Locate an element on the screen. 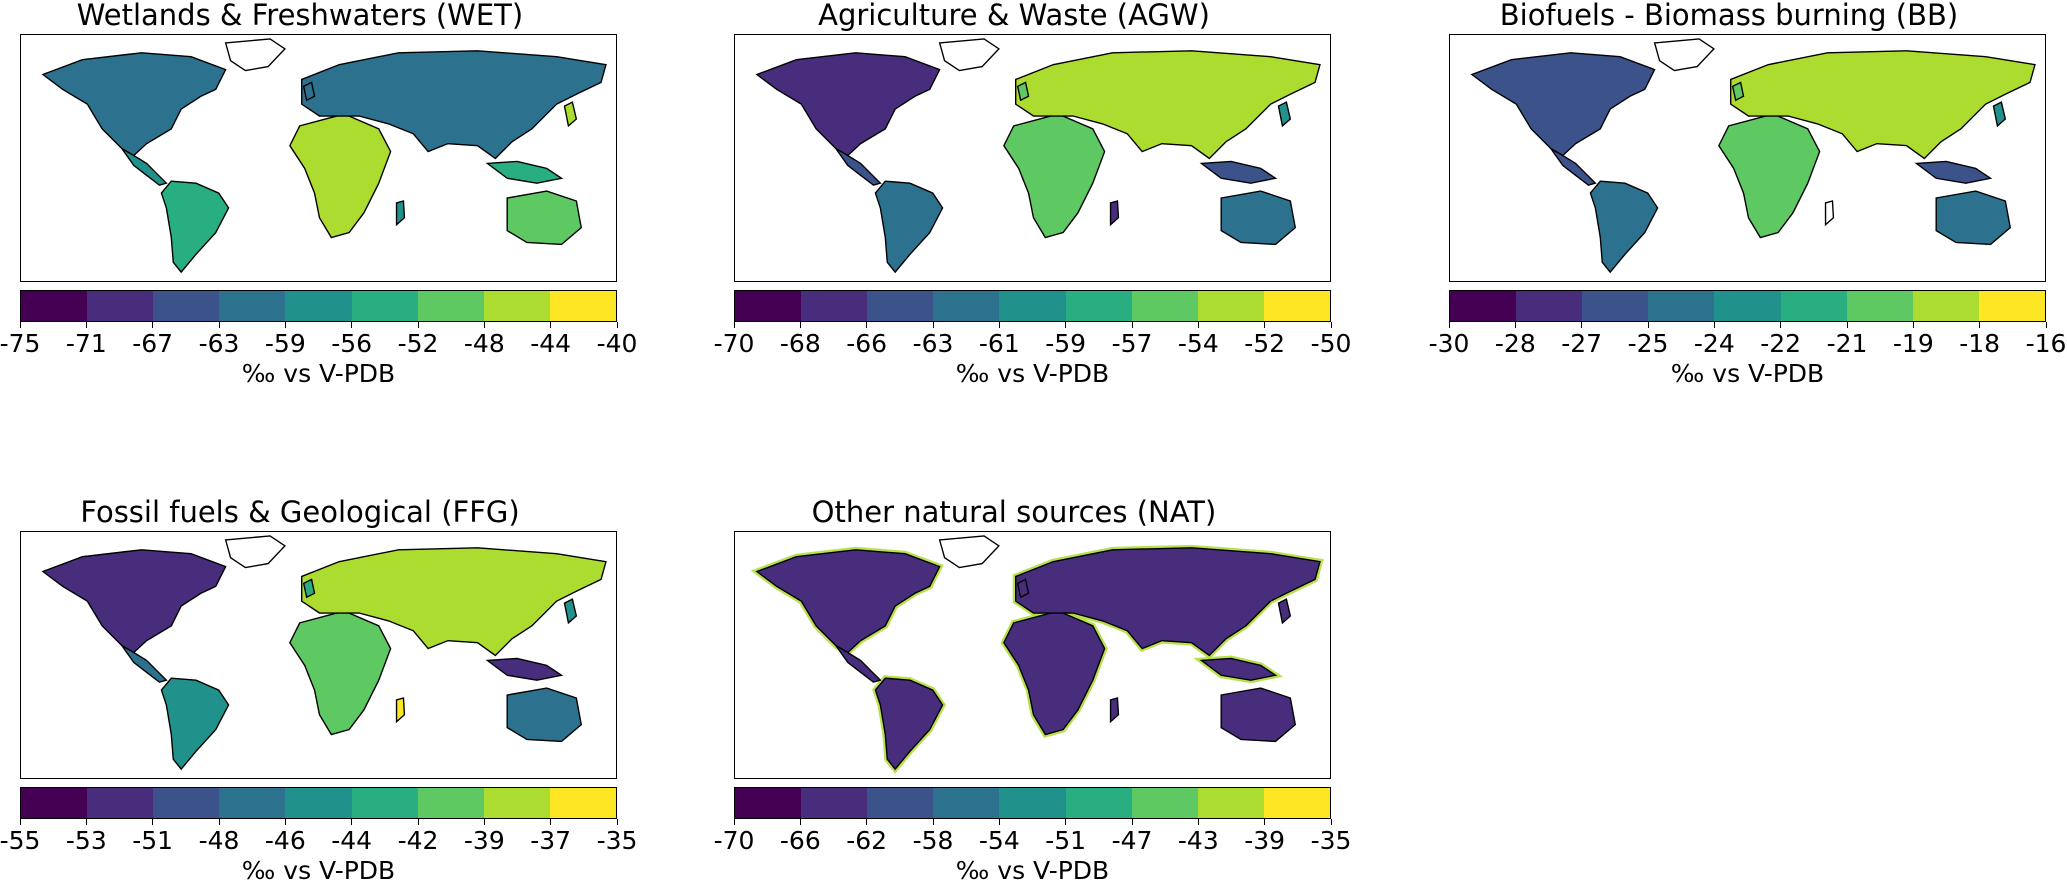  colorbar-tick-label: -28 is located at coordinates (1515, 343).